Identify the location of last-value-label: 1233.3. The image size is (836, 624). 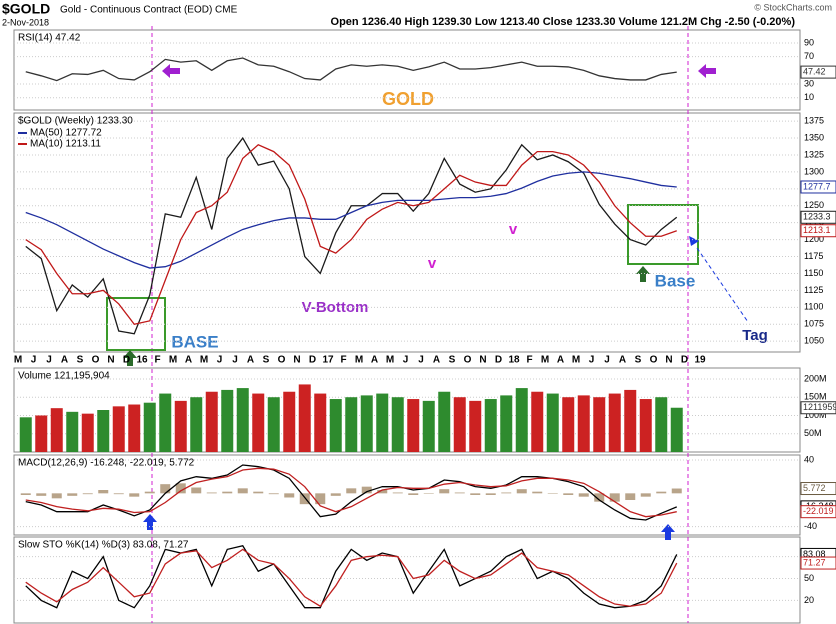
(817, 217).